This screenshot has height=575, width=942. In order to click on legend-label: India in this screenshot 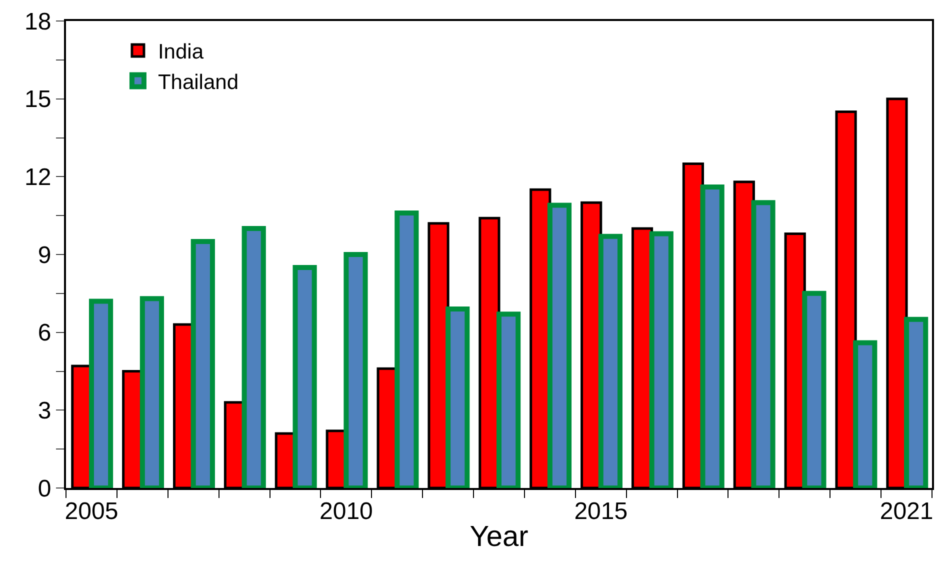, I will do `click(181, 52)`.